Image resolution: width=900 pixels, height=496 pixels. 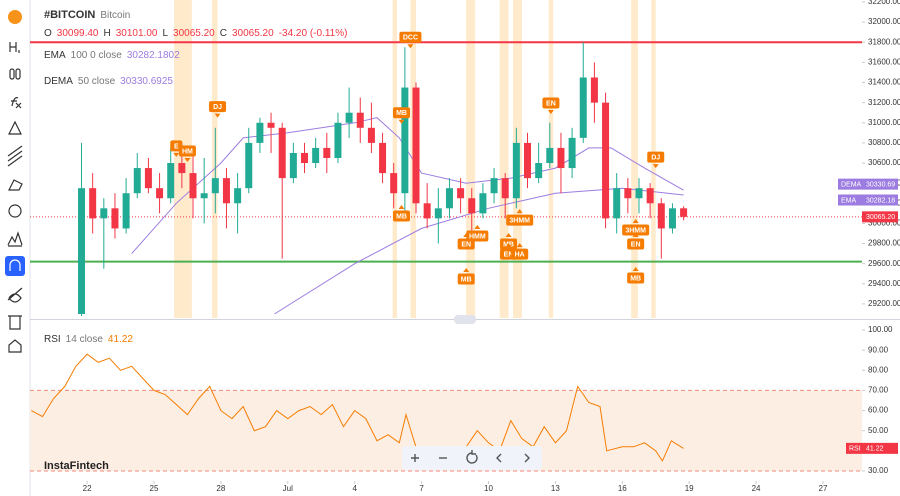 I want to click on rsi-tick-label: 100.00, so click(x=880, y=329).